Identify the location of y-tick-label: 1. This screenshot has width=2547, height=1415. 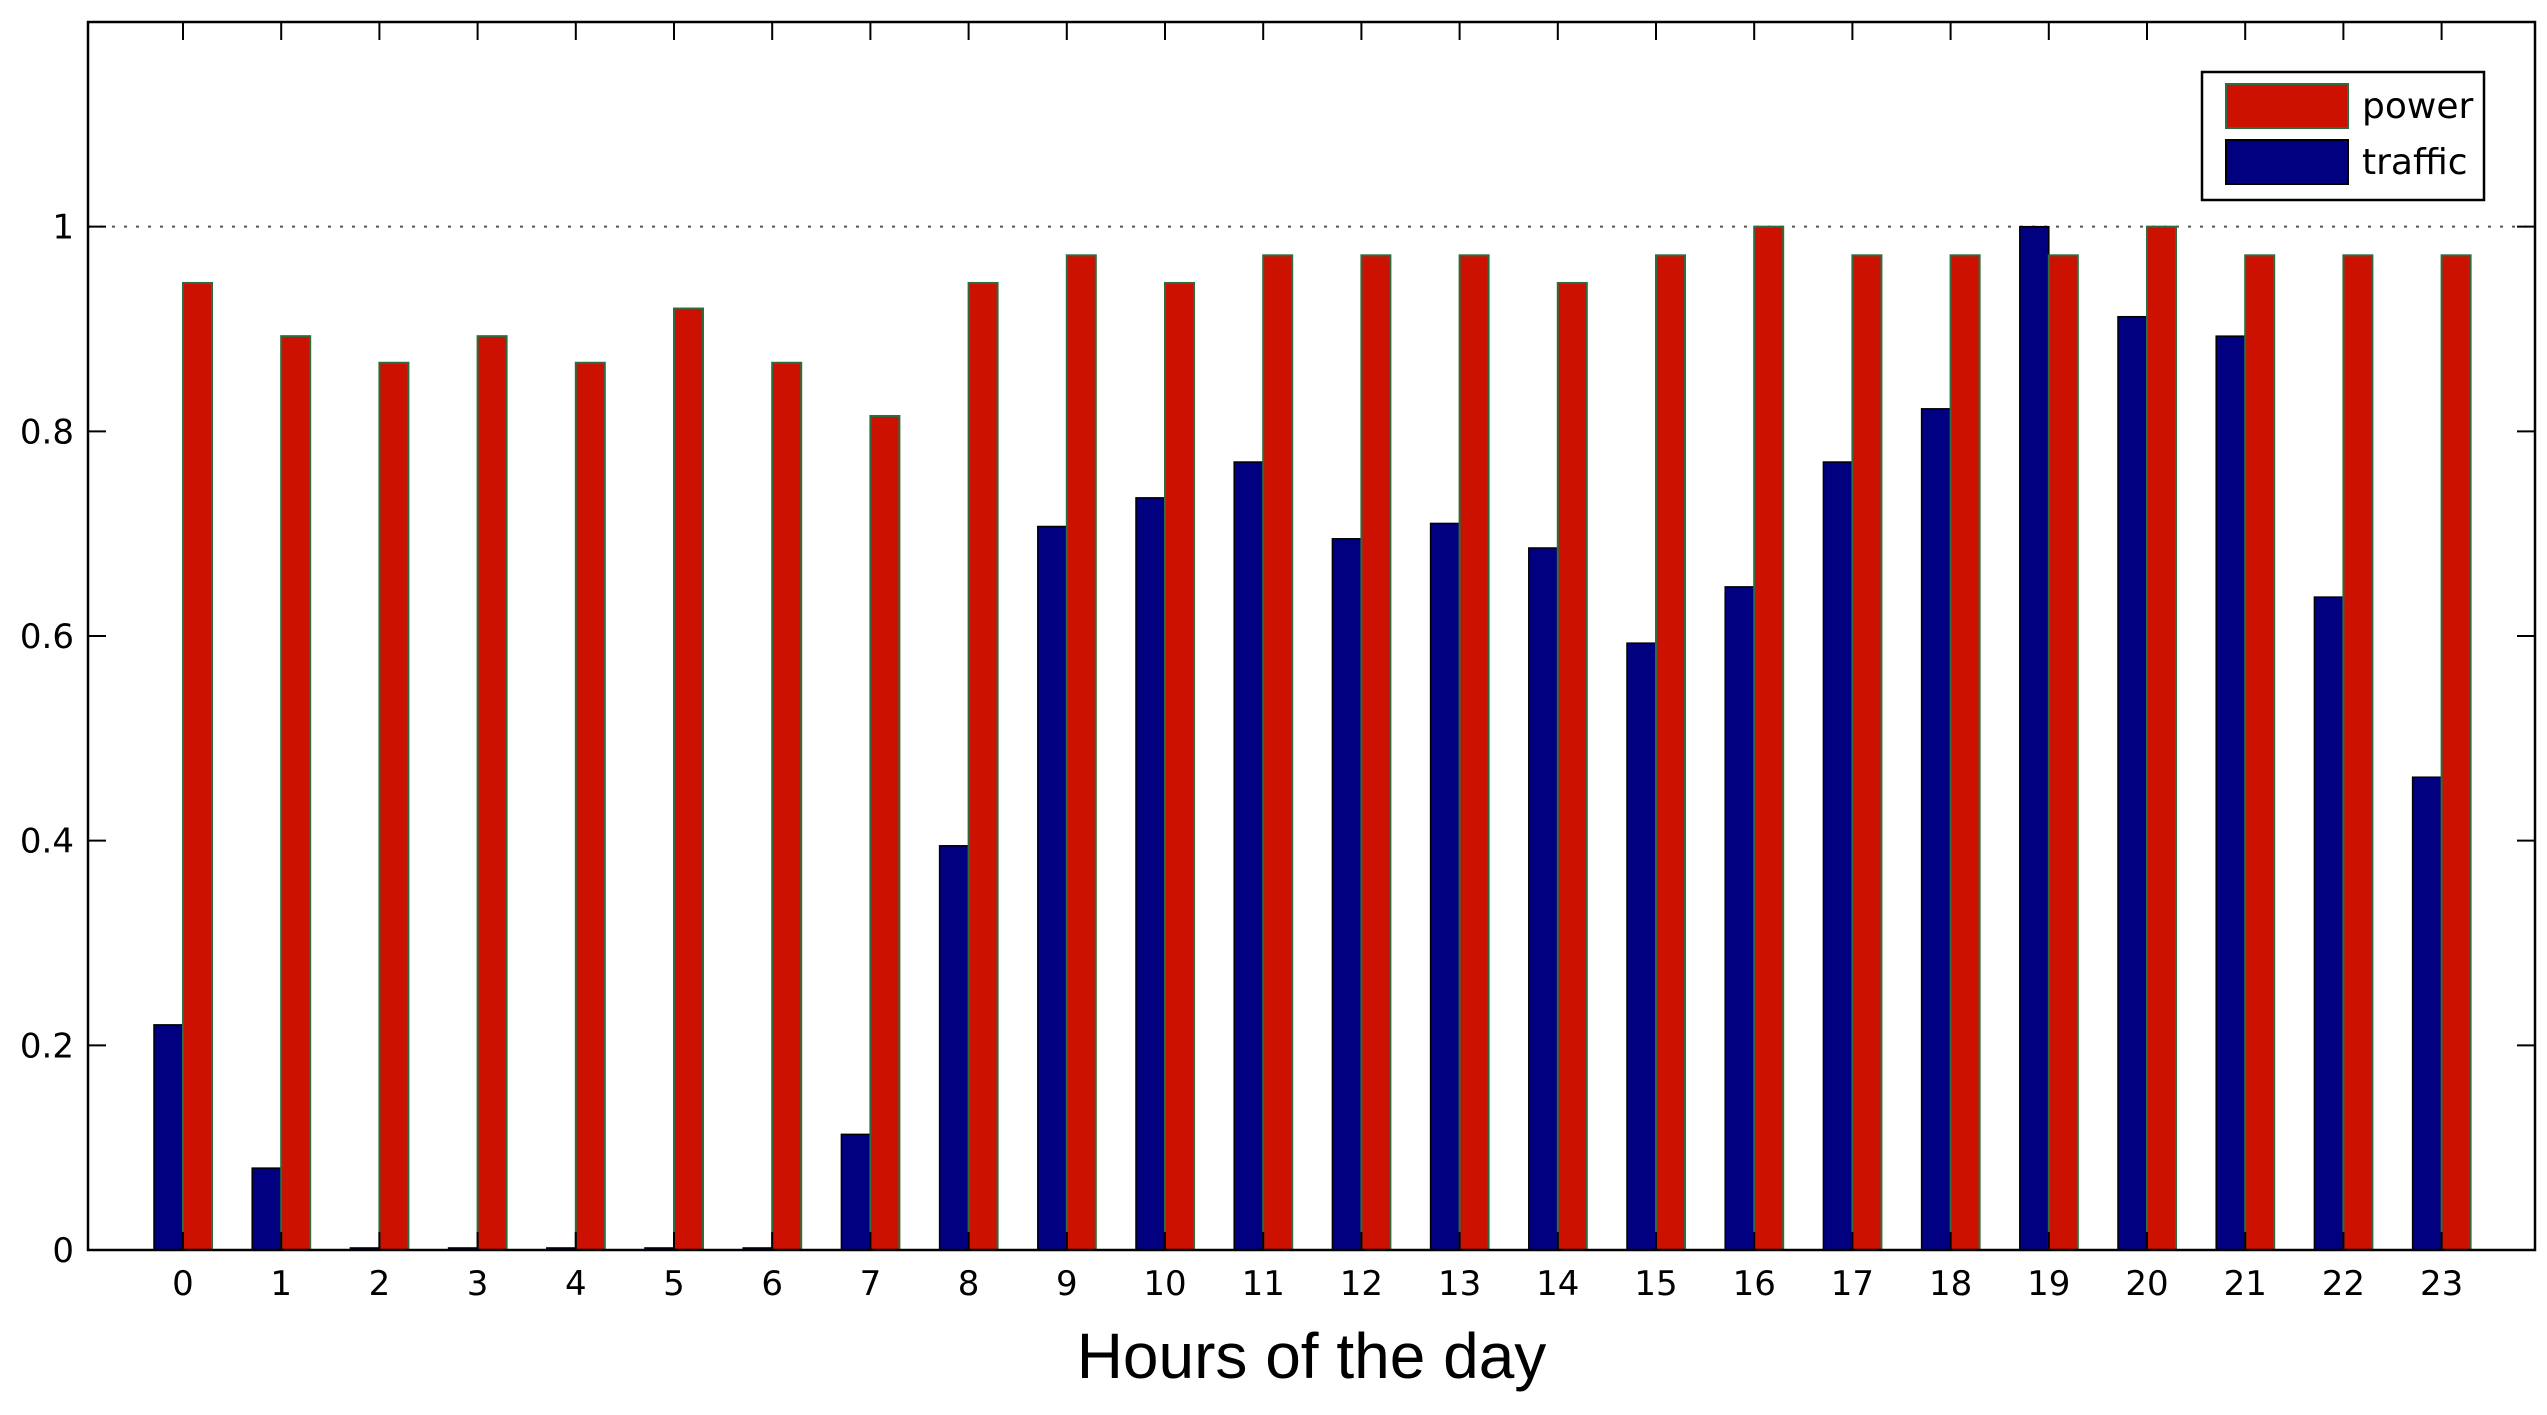
(63, 228).